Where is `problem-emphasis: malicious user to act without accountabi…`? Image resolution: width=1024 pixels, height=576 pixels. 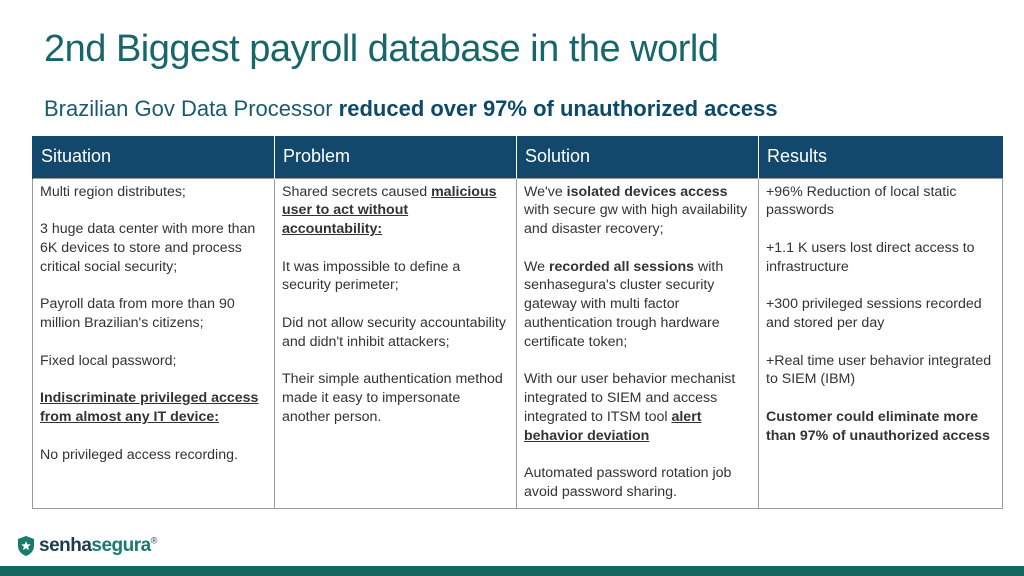
problem-emphasis: malicious user to act without accountabi… is located at coordinates (389, 210).